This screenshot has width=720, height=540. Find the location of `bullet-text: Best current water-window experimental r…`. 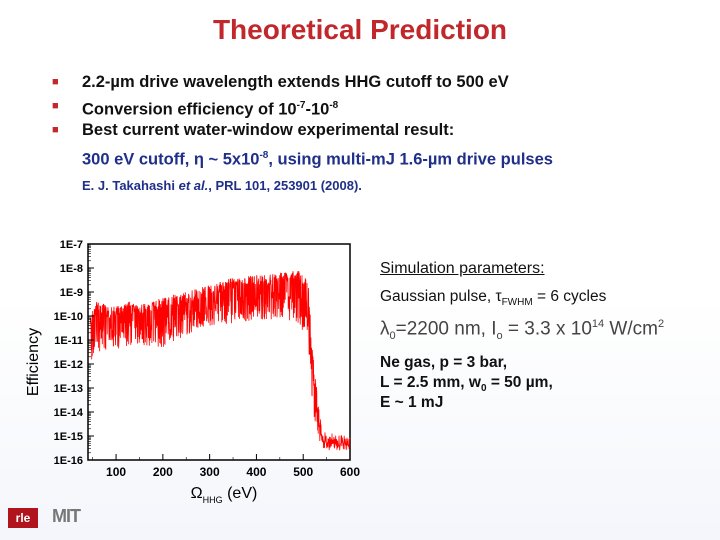

bullet-text: Best current water-window experimental r… is located at coordinates (268, 130).